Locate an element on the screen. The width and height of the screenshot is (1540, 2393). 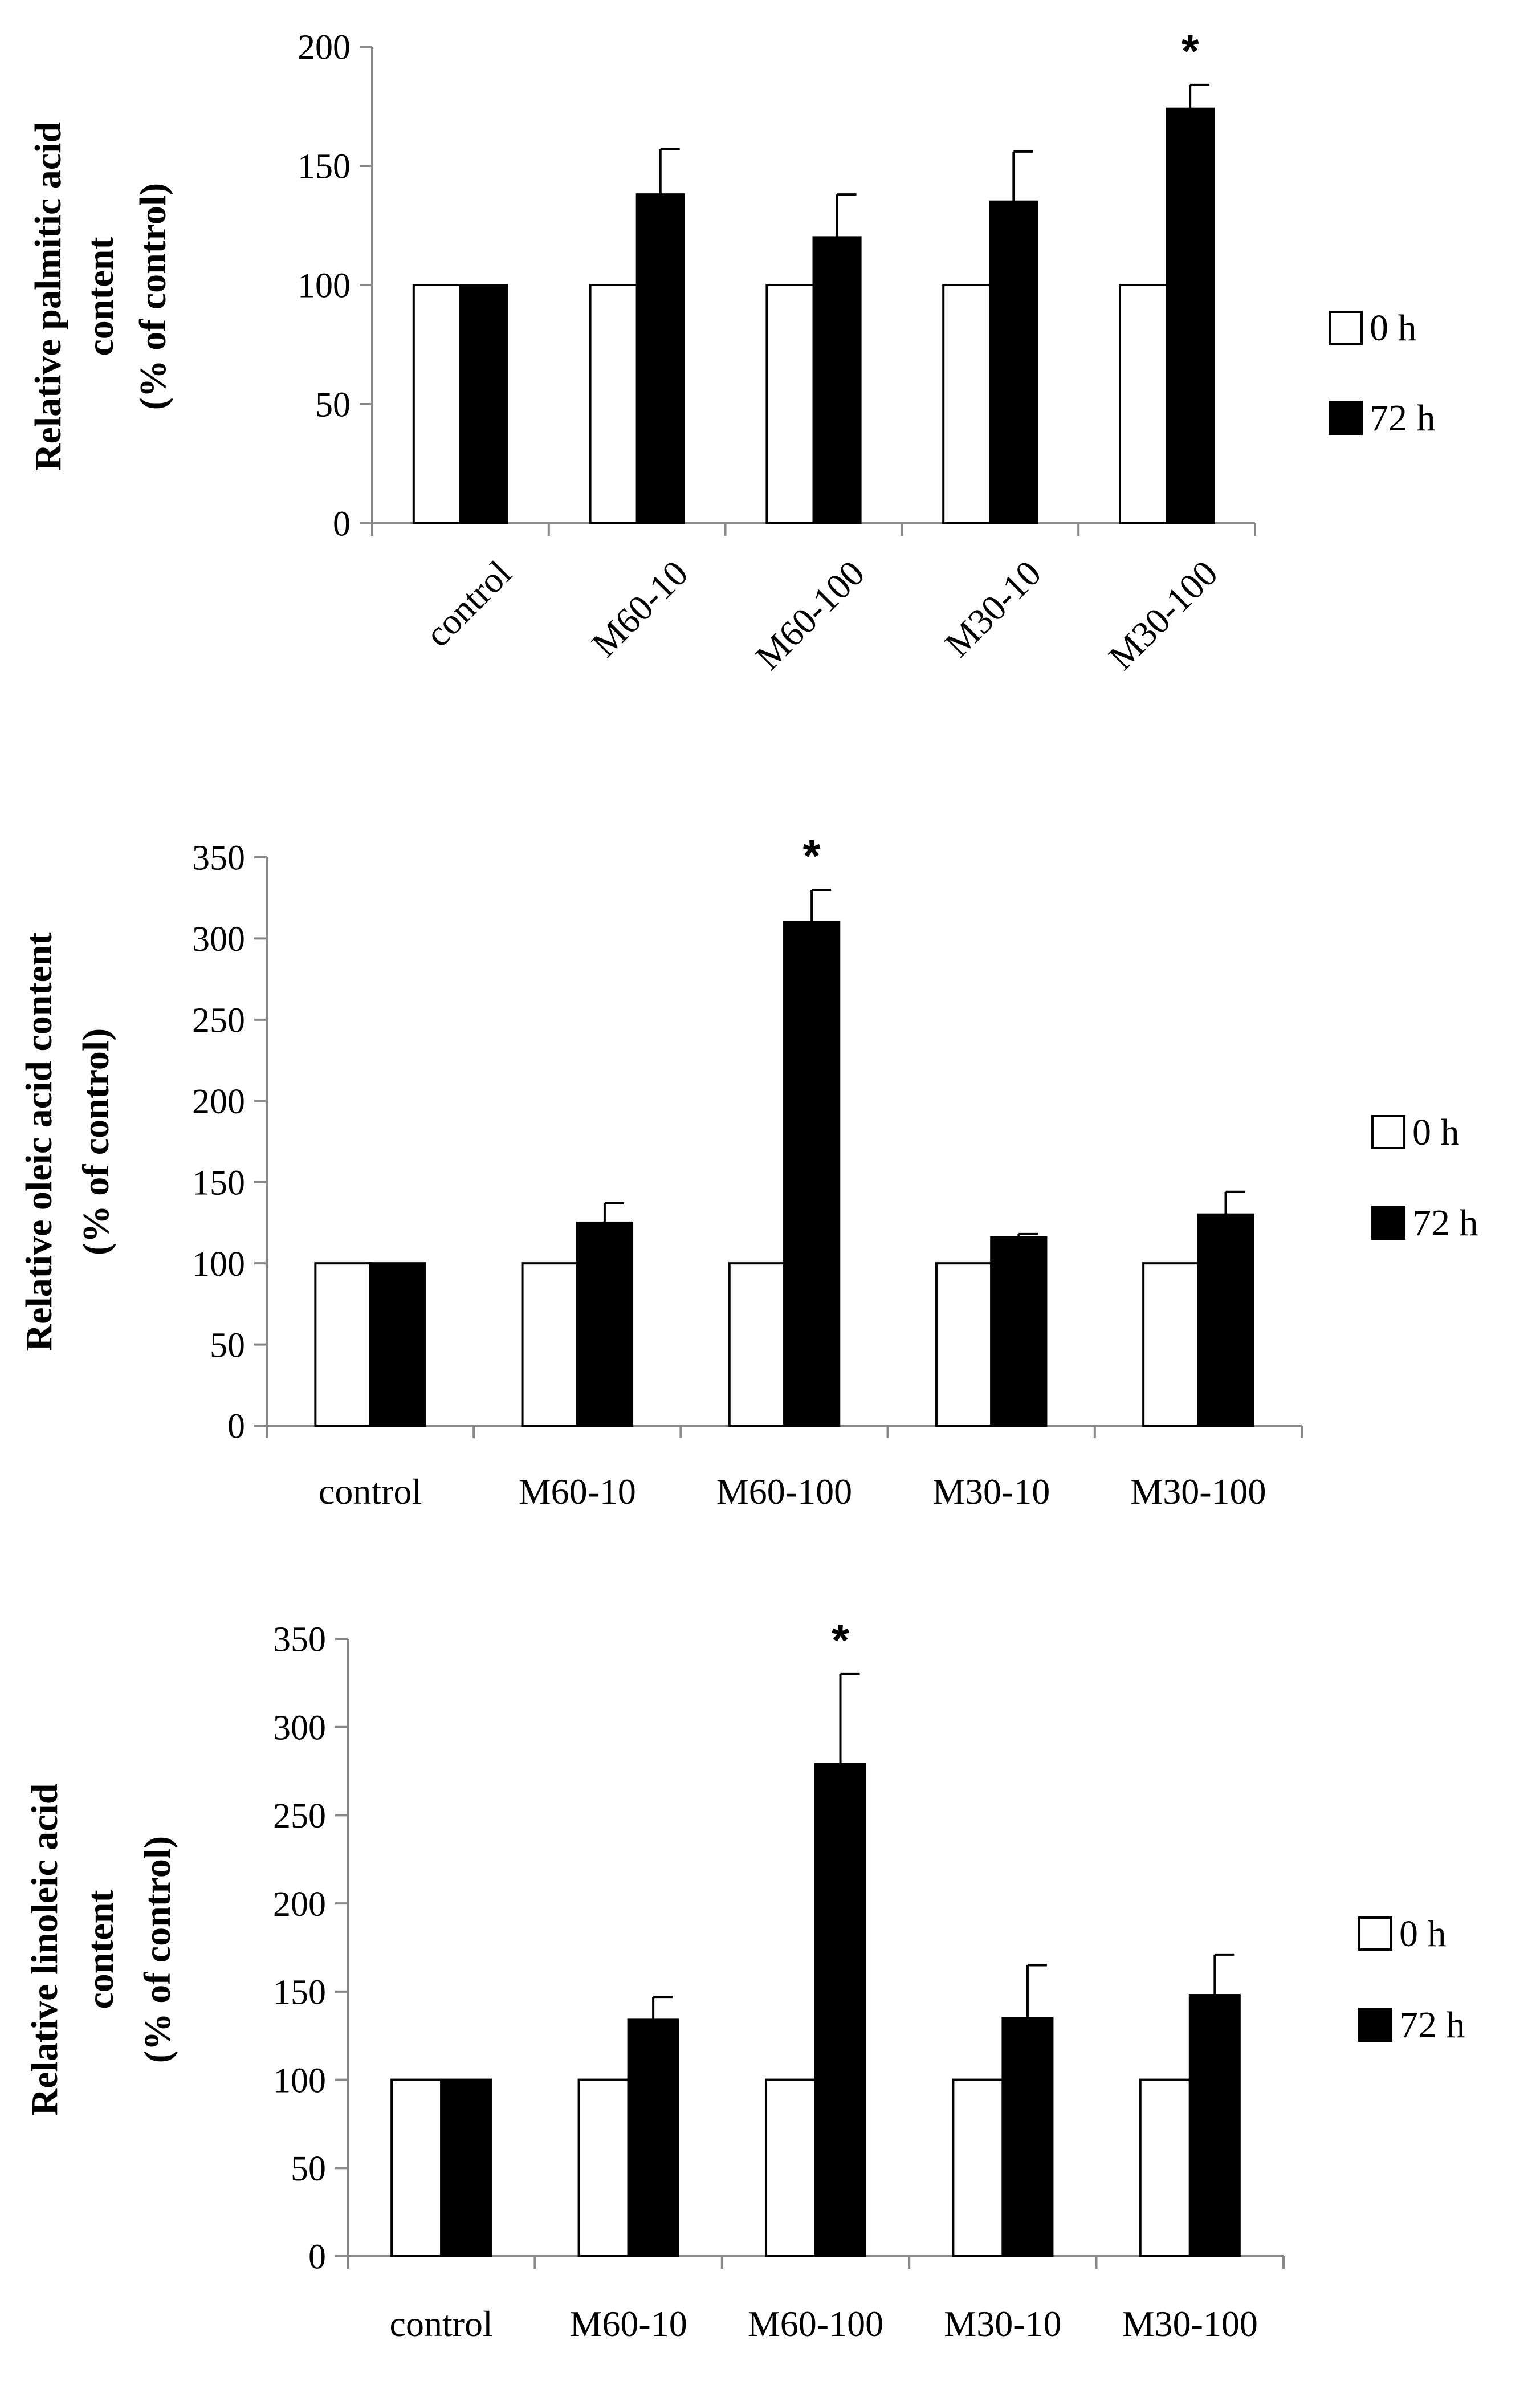
y-axis-label: Relative linoleic acid is located at coordinates (45, 1950).